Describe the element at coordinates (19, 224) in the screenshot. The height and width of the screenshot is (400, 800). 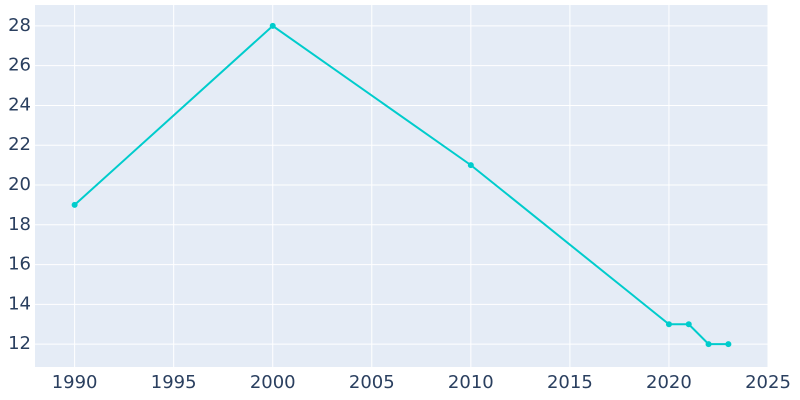
I see `y-tick-label: 18` at that location.